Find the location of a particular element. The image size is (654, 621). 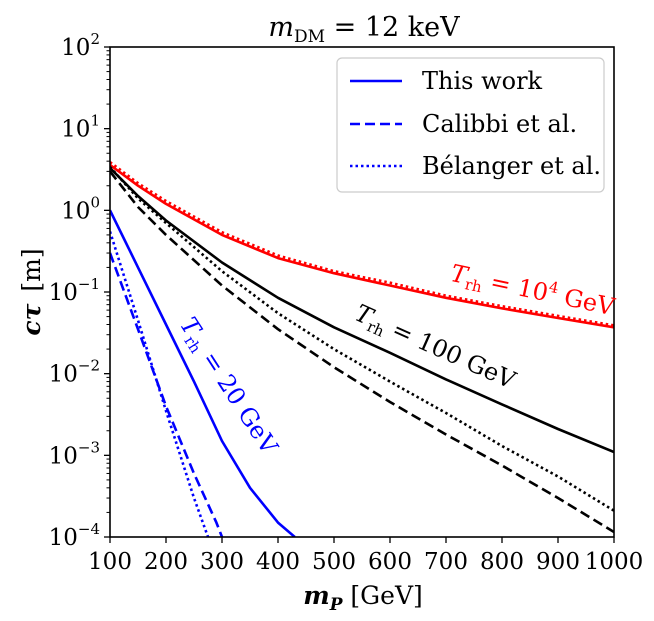

title-main: m is located at coordinates (281, 27).